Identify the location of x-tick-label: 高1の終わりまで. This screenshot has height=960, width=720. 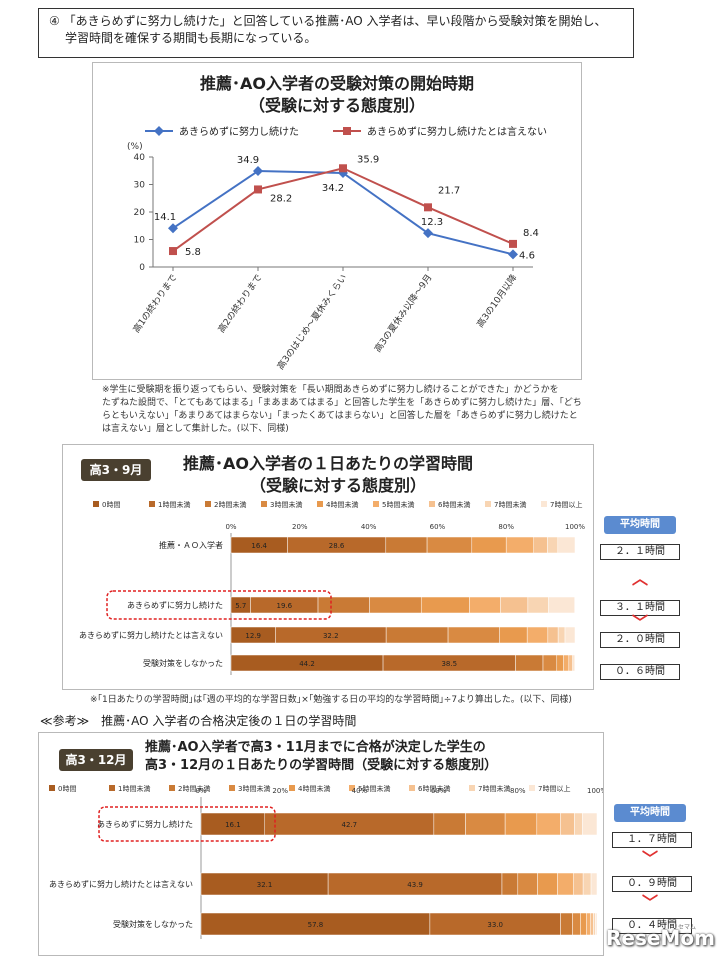
(154, 303).